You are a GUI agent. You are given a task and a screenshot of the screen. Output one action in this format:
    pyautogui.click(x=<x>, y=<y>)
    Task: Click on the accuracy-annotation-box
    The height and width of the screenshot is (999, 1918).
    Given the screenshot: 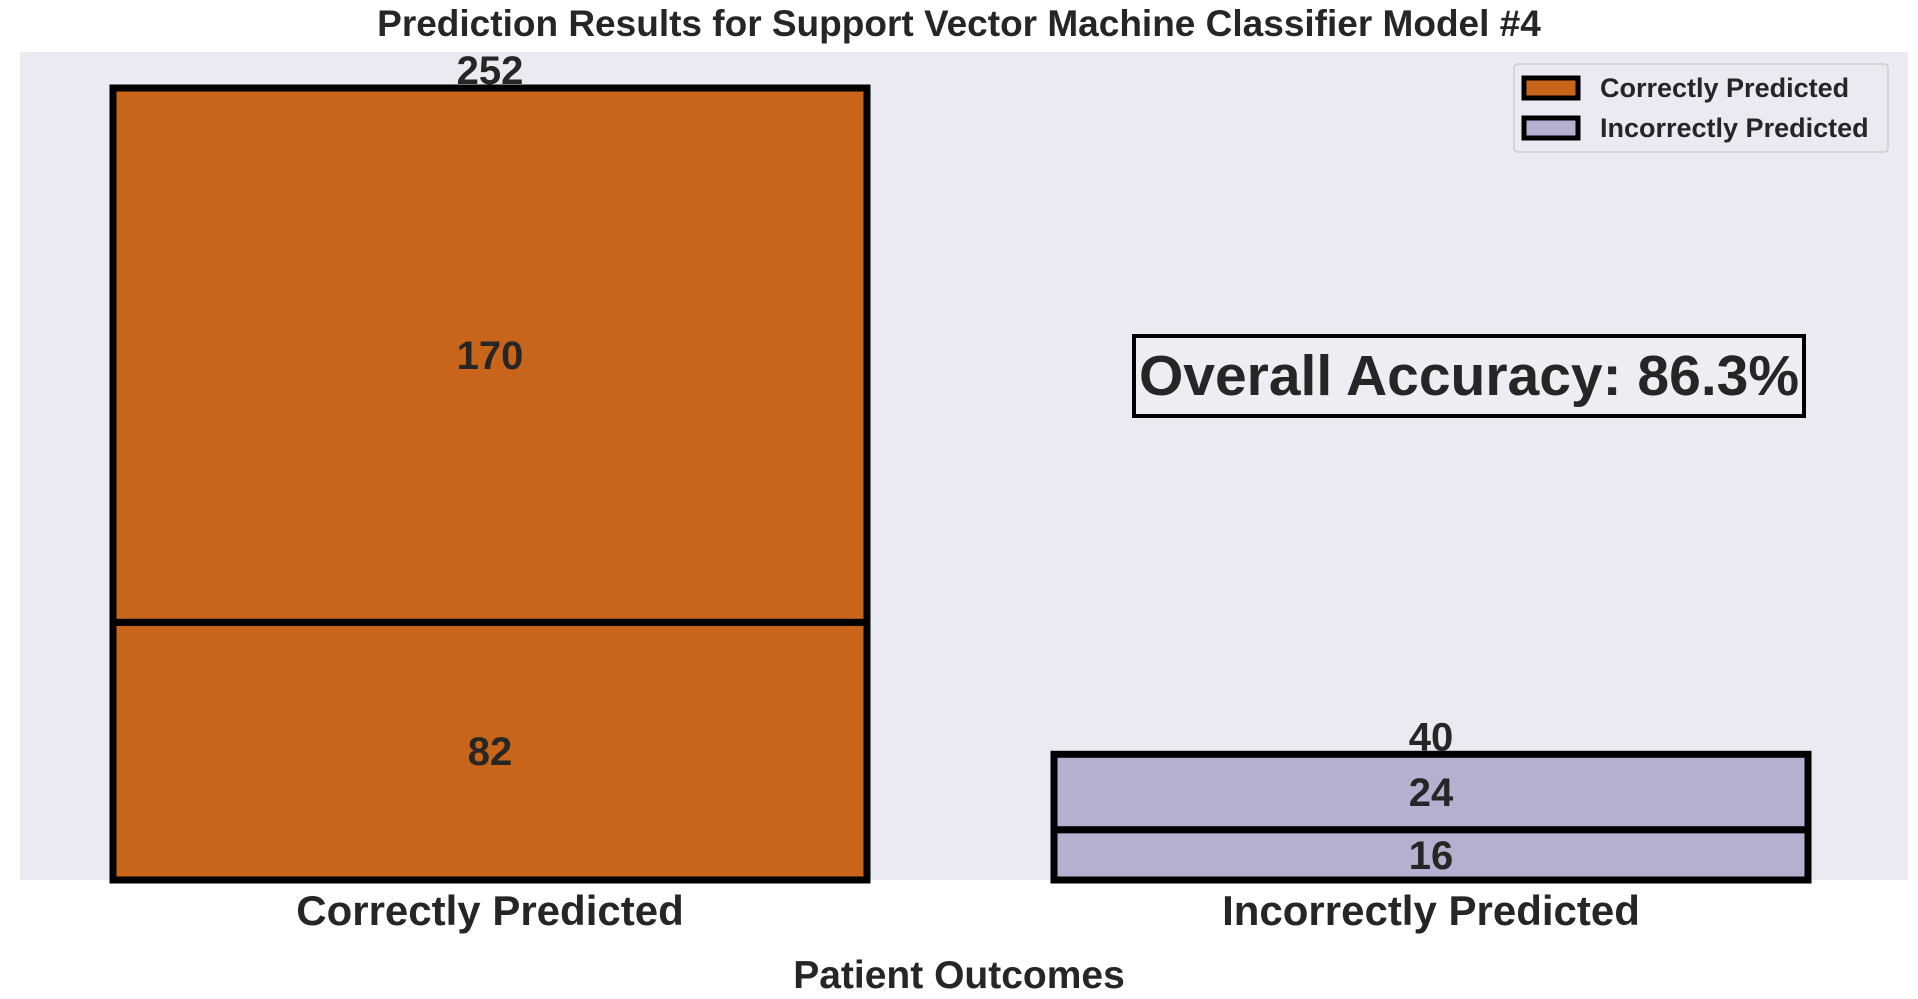 What is the action you would take?
    pyautogui.click(x=1469, y=376)
    